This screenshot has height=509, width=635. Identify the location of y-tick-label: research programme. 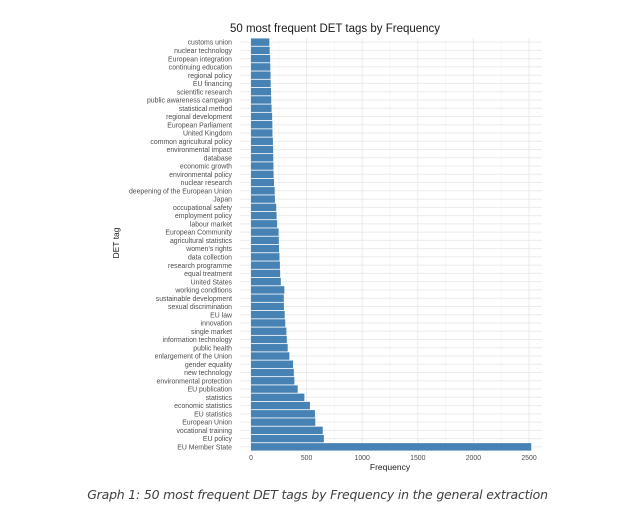
(200, 266).